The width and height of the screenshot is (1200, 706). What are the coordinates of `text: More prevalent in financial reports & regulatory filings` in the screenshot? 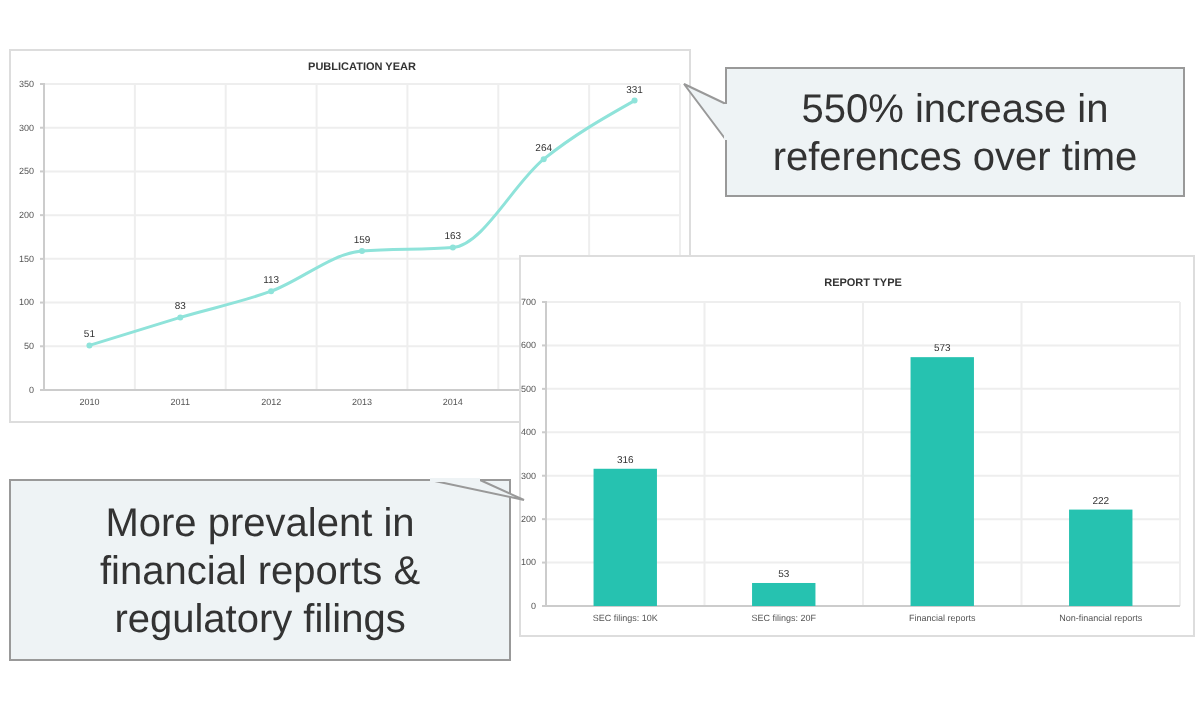 It's located at (260, 572).